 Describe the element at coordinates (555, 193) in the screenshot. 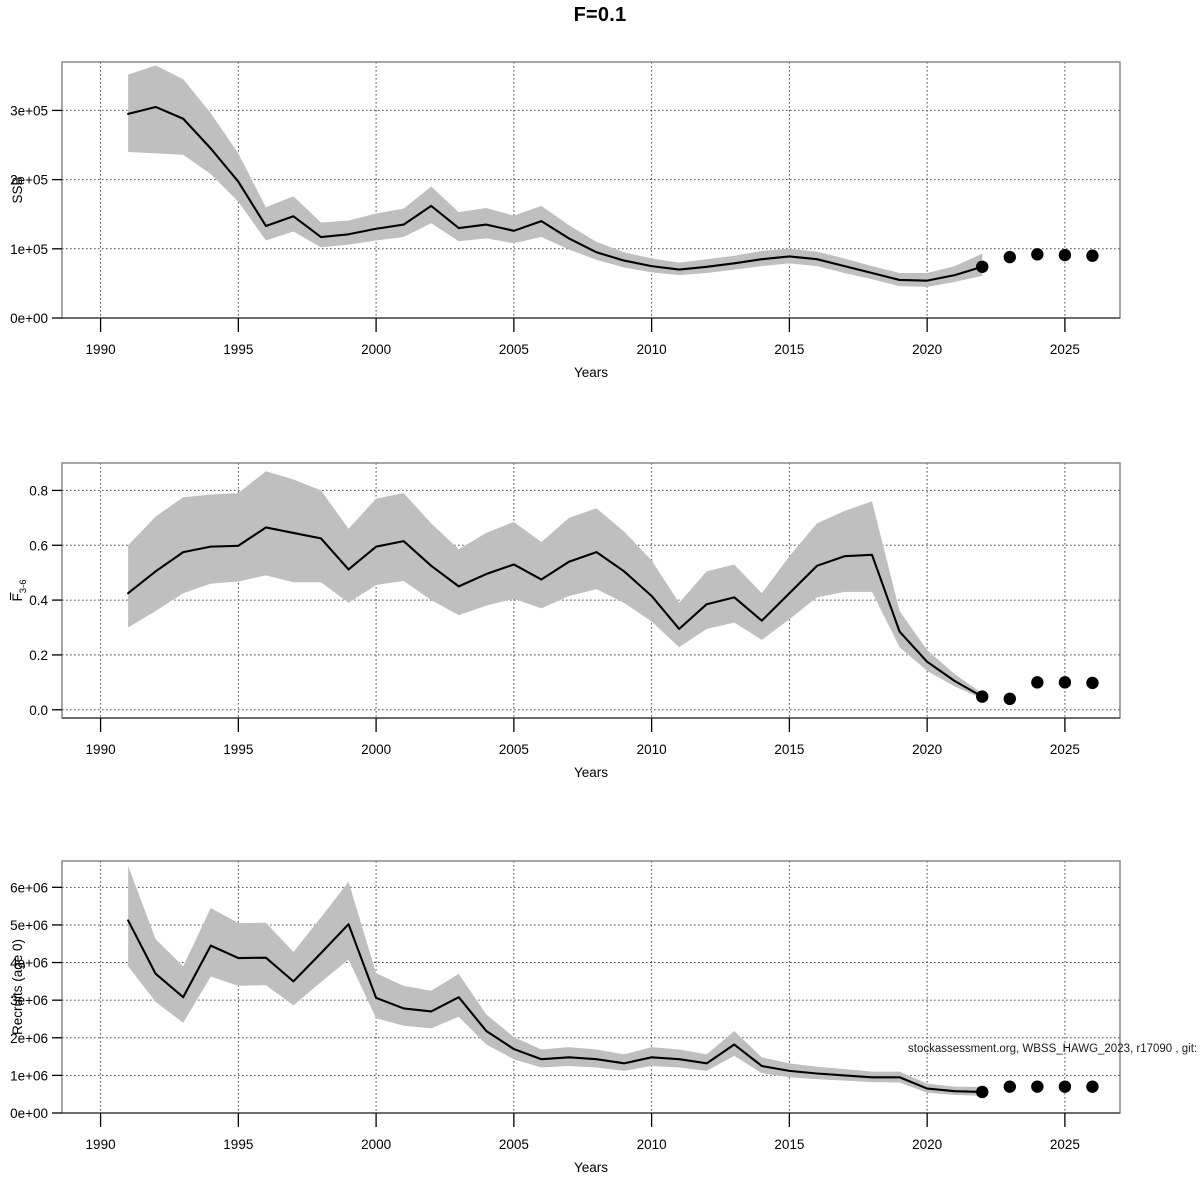

I see `median-line-ssb` at that location.